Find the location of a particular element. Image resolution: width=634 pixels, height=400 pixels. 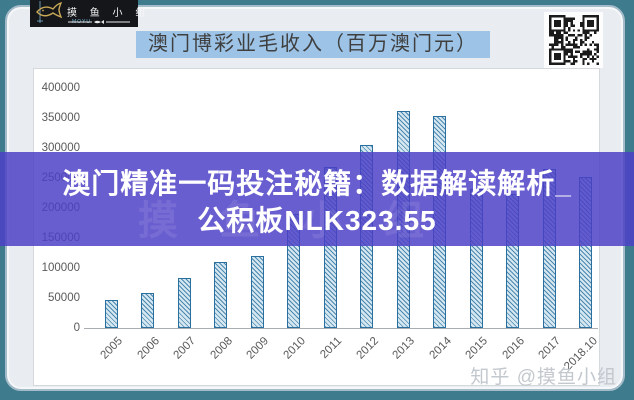

qr-code-pattern is located at coordinates (573, 40).